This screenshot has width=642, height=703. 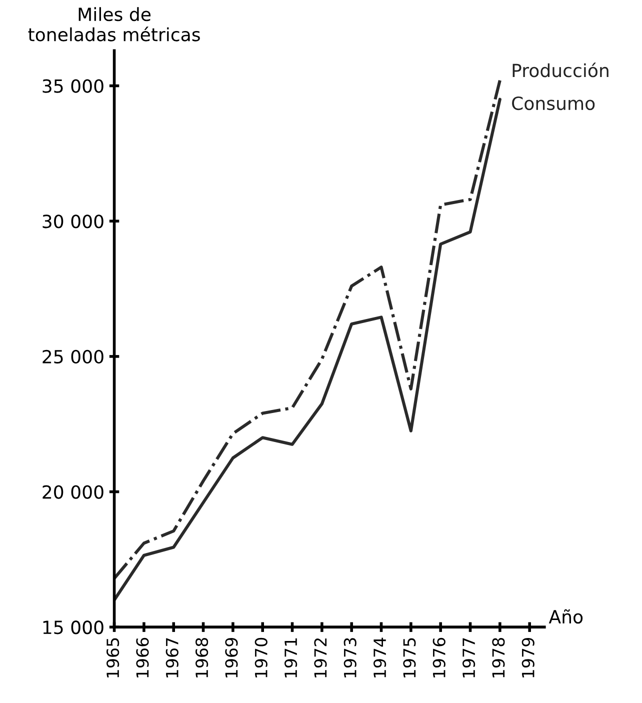 What do you see at coordinates (528, 658) in the screenshot?
I see `x-tick-label: 1979` at bounding box center [528, 658].